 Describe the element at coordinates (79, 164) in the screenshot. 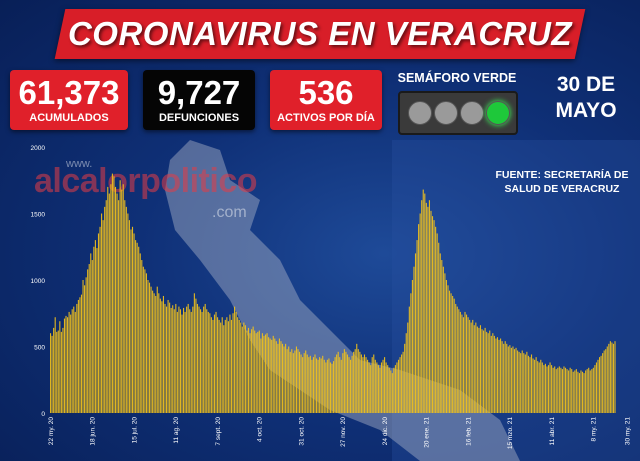

I see `watermark-prefix: www.` at that location.